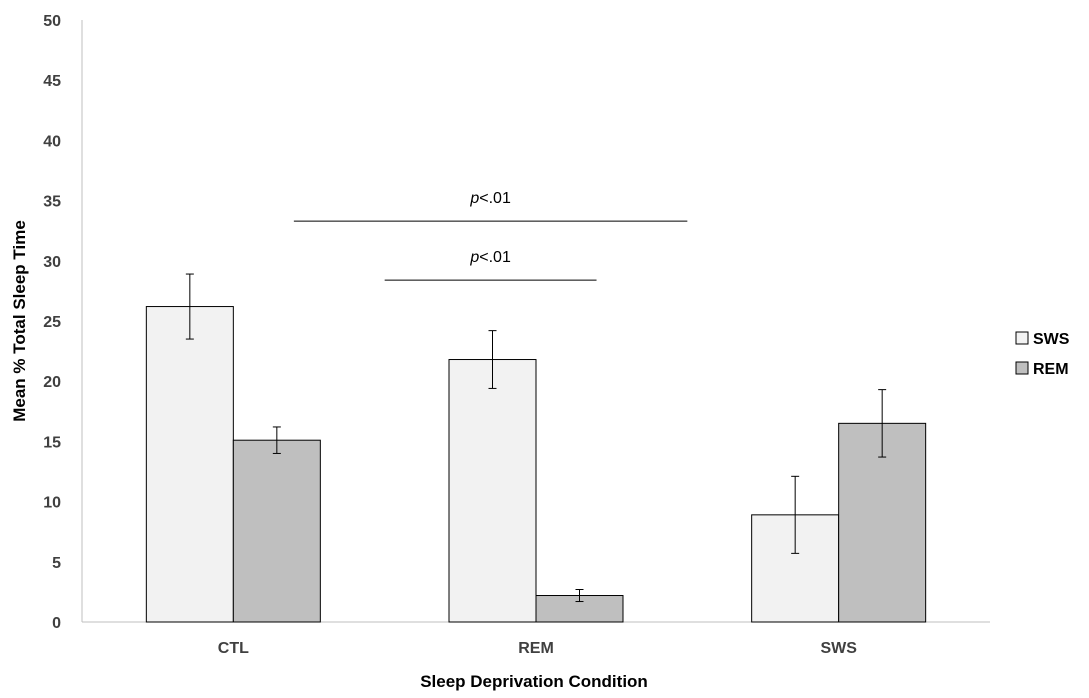  Describe the element at coordinates (52, 382) in the screenshot. I see `y-tick-label: 20` at that location.